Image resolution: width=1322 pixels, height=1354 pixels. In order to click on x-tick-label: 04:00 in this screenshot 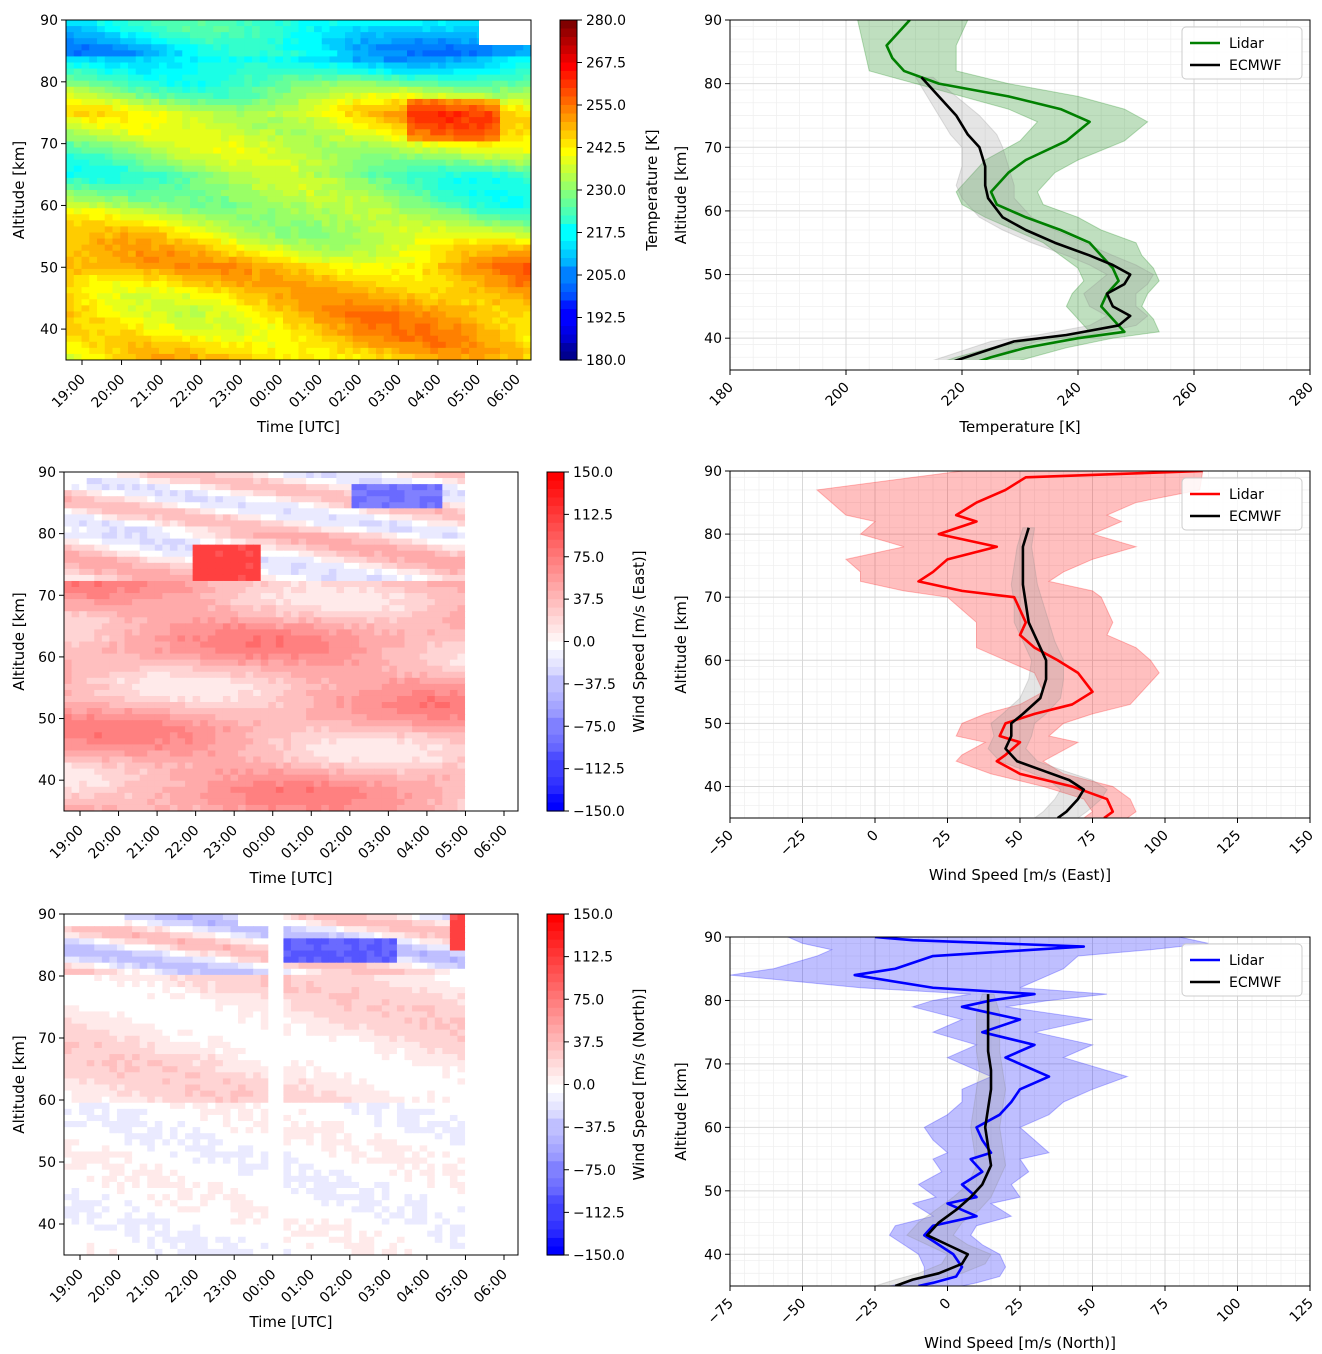, I will do `click(414, 1287)`.